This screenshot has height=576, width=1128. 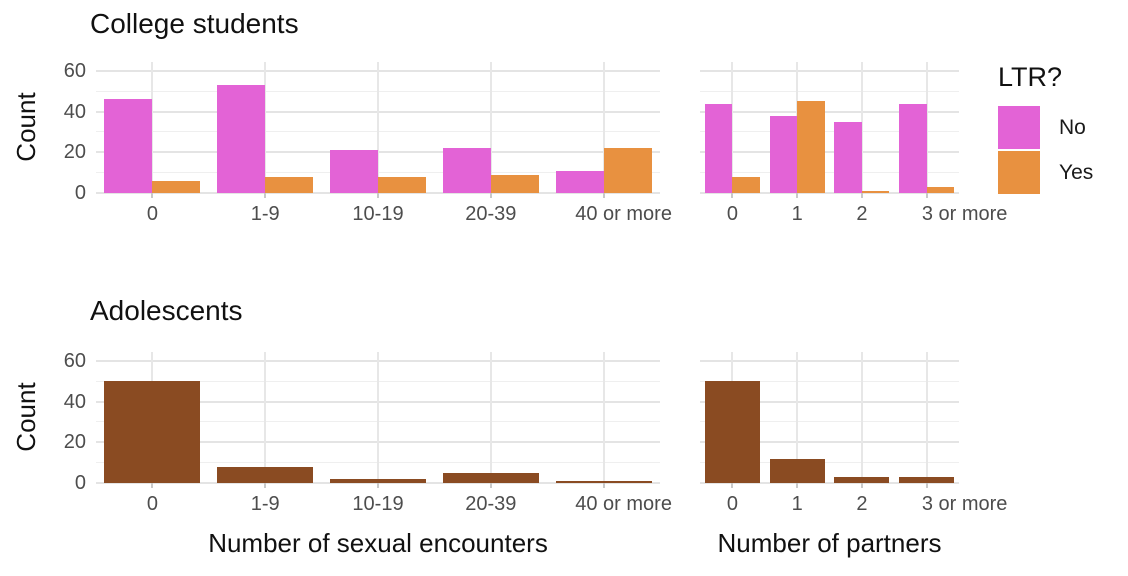 I want to click on legend-key-no: No, so click(x=1062, y=127).